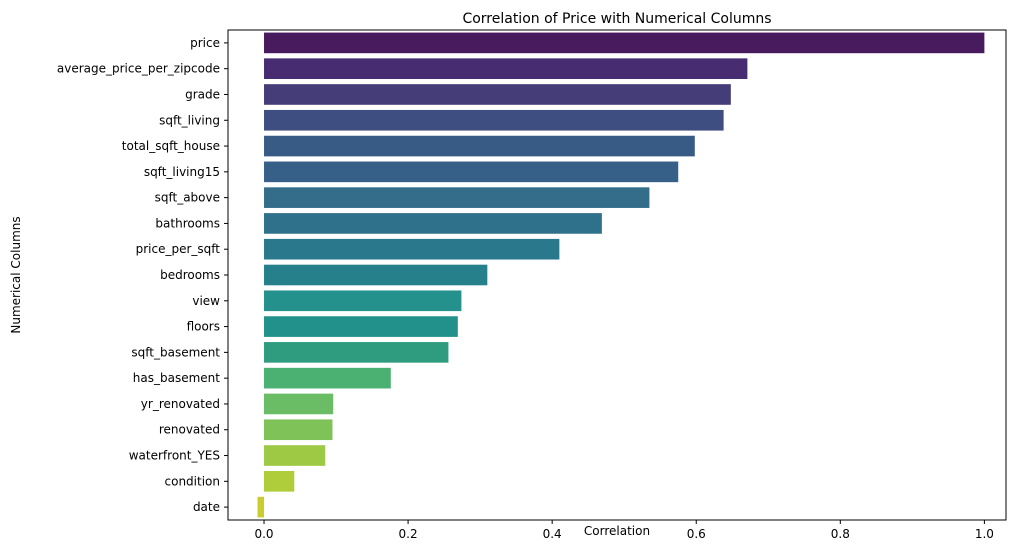 This screenshot has height=547, width=1013. I want to click on bar-view, so click(363, 301).